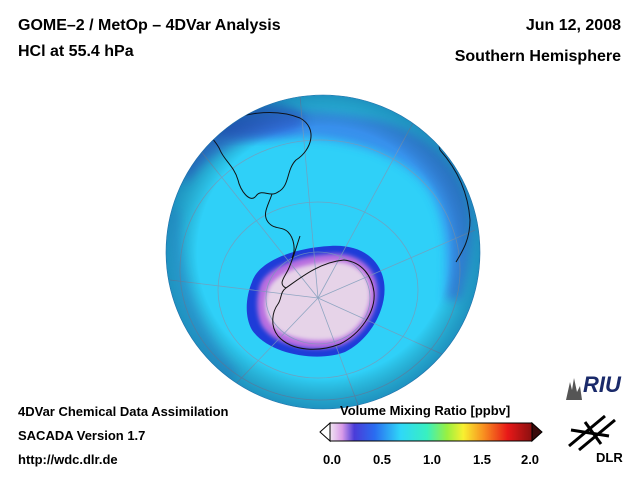  I want to click on riu-logo-text: RIU, so click(602, 384).